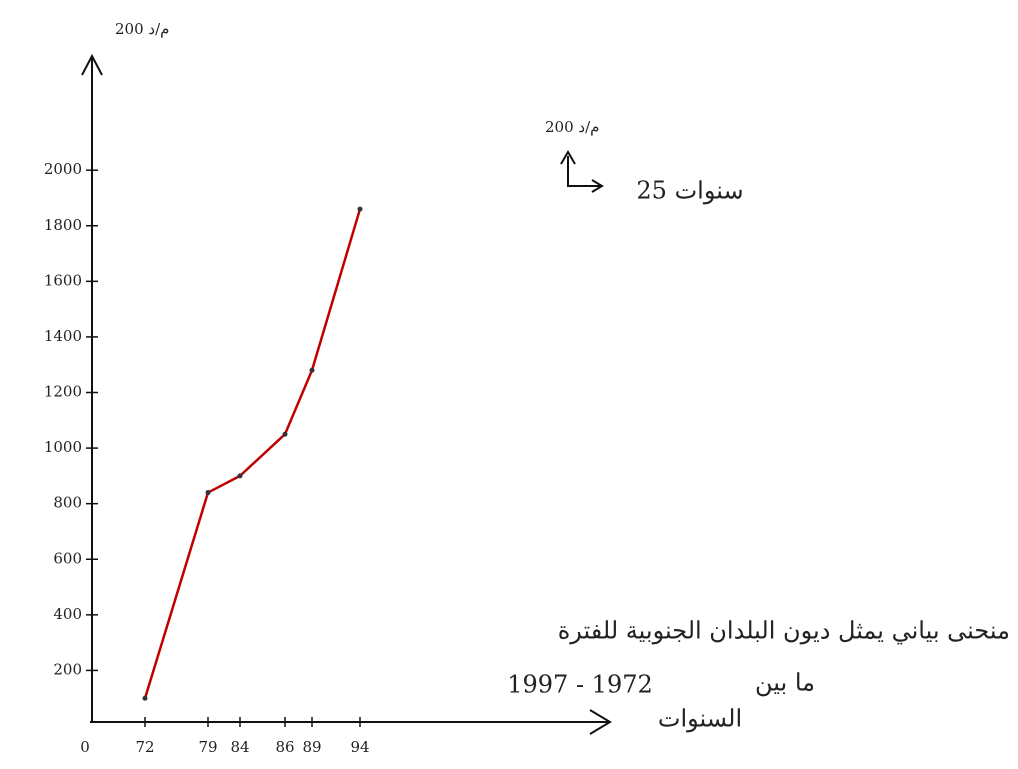 The width and height of the screenshot is (1018, 769). I want to click on origin-label: 0, so click(85, 747).